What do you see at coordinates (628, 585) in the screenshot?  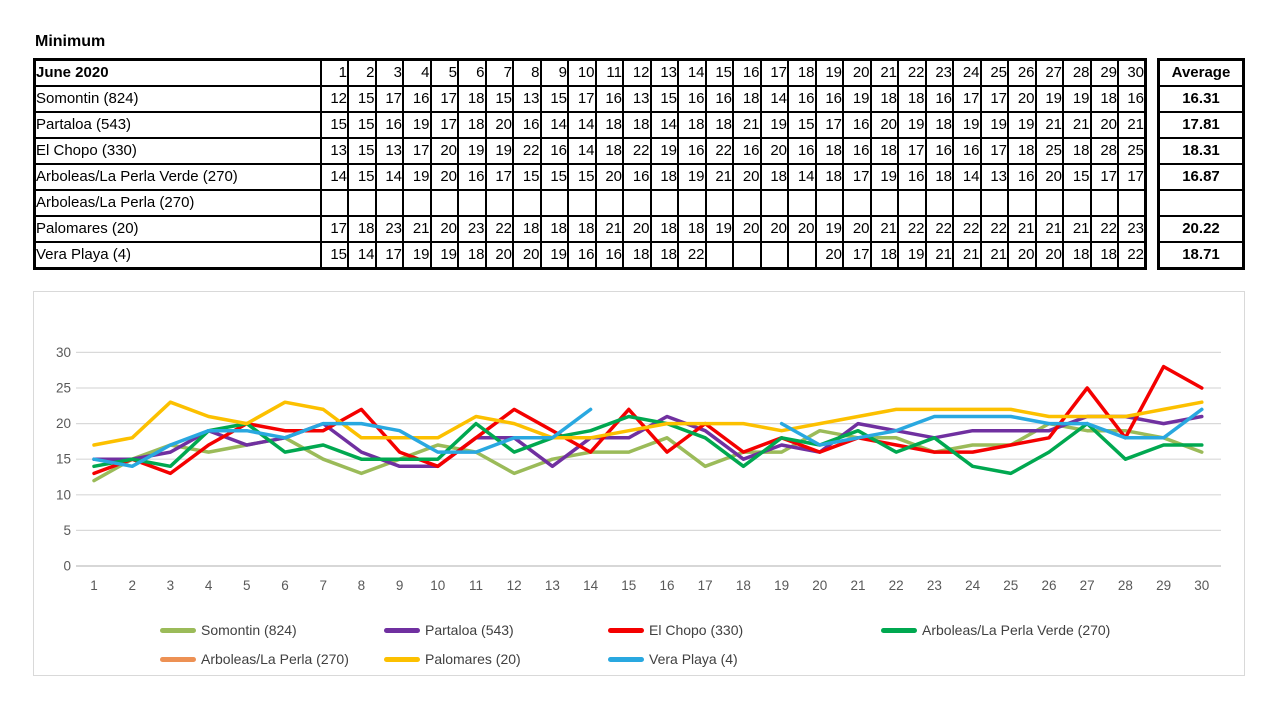 I see `x-tick-label: 15` at bounding box center [628, 585].